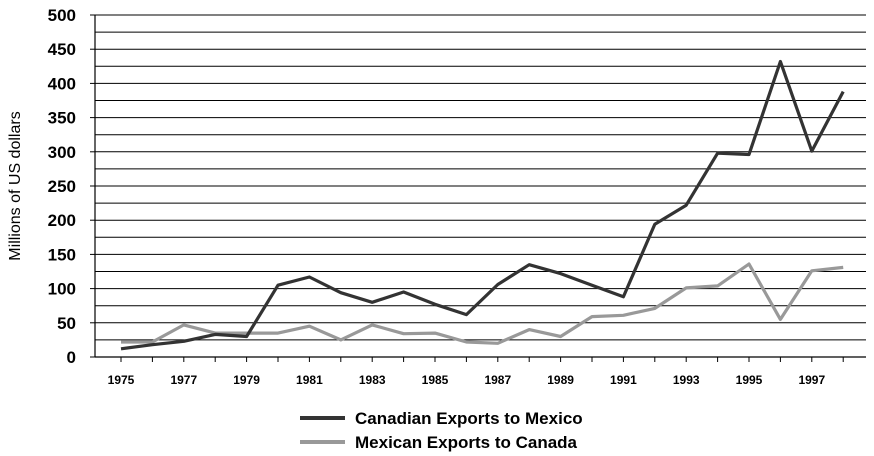 This screenshot has width=874, height=456. I want to click on x-tick-label: 1989, so click(560, 380).